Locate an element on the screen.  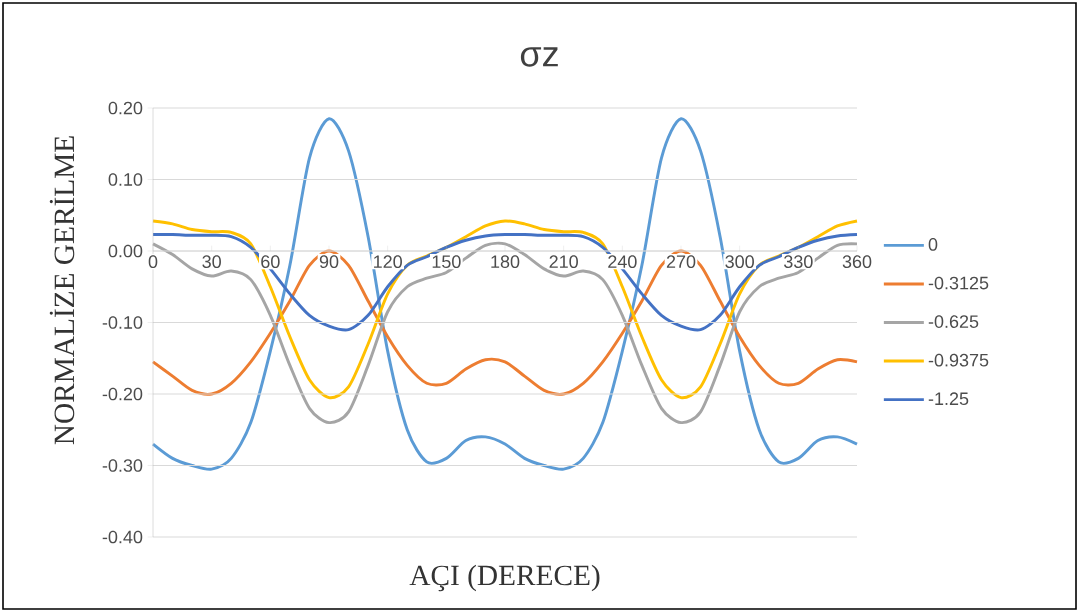
legend-label: -0.3125 is located at coordinates (958, 283).